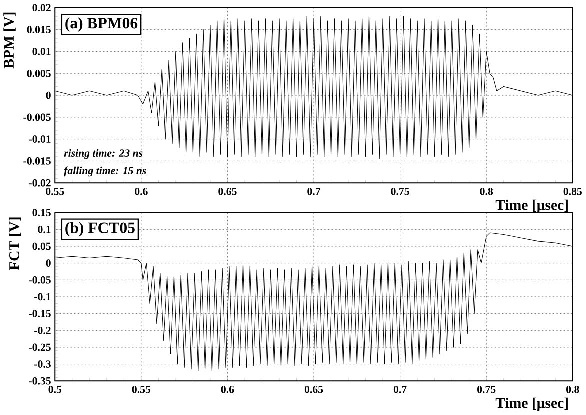 This screenshot has width=586, height=415. What do you see at coordinates (40, 183) in the screenshot?
I see `y-tick-label: -0.02` at bounding box center [40, 183].